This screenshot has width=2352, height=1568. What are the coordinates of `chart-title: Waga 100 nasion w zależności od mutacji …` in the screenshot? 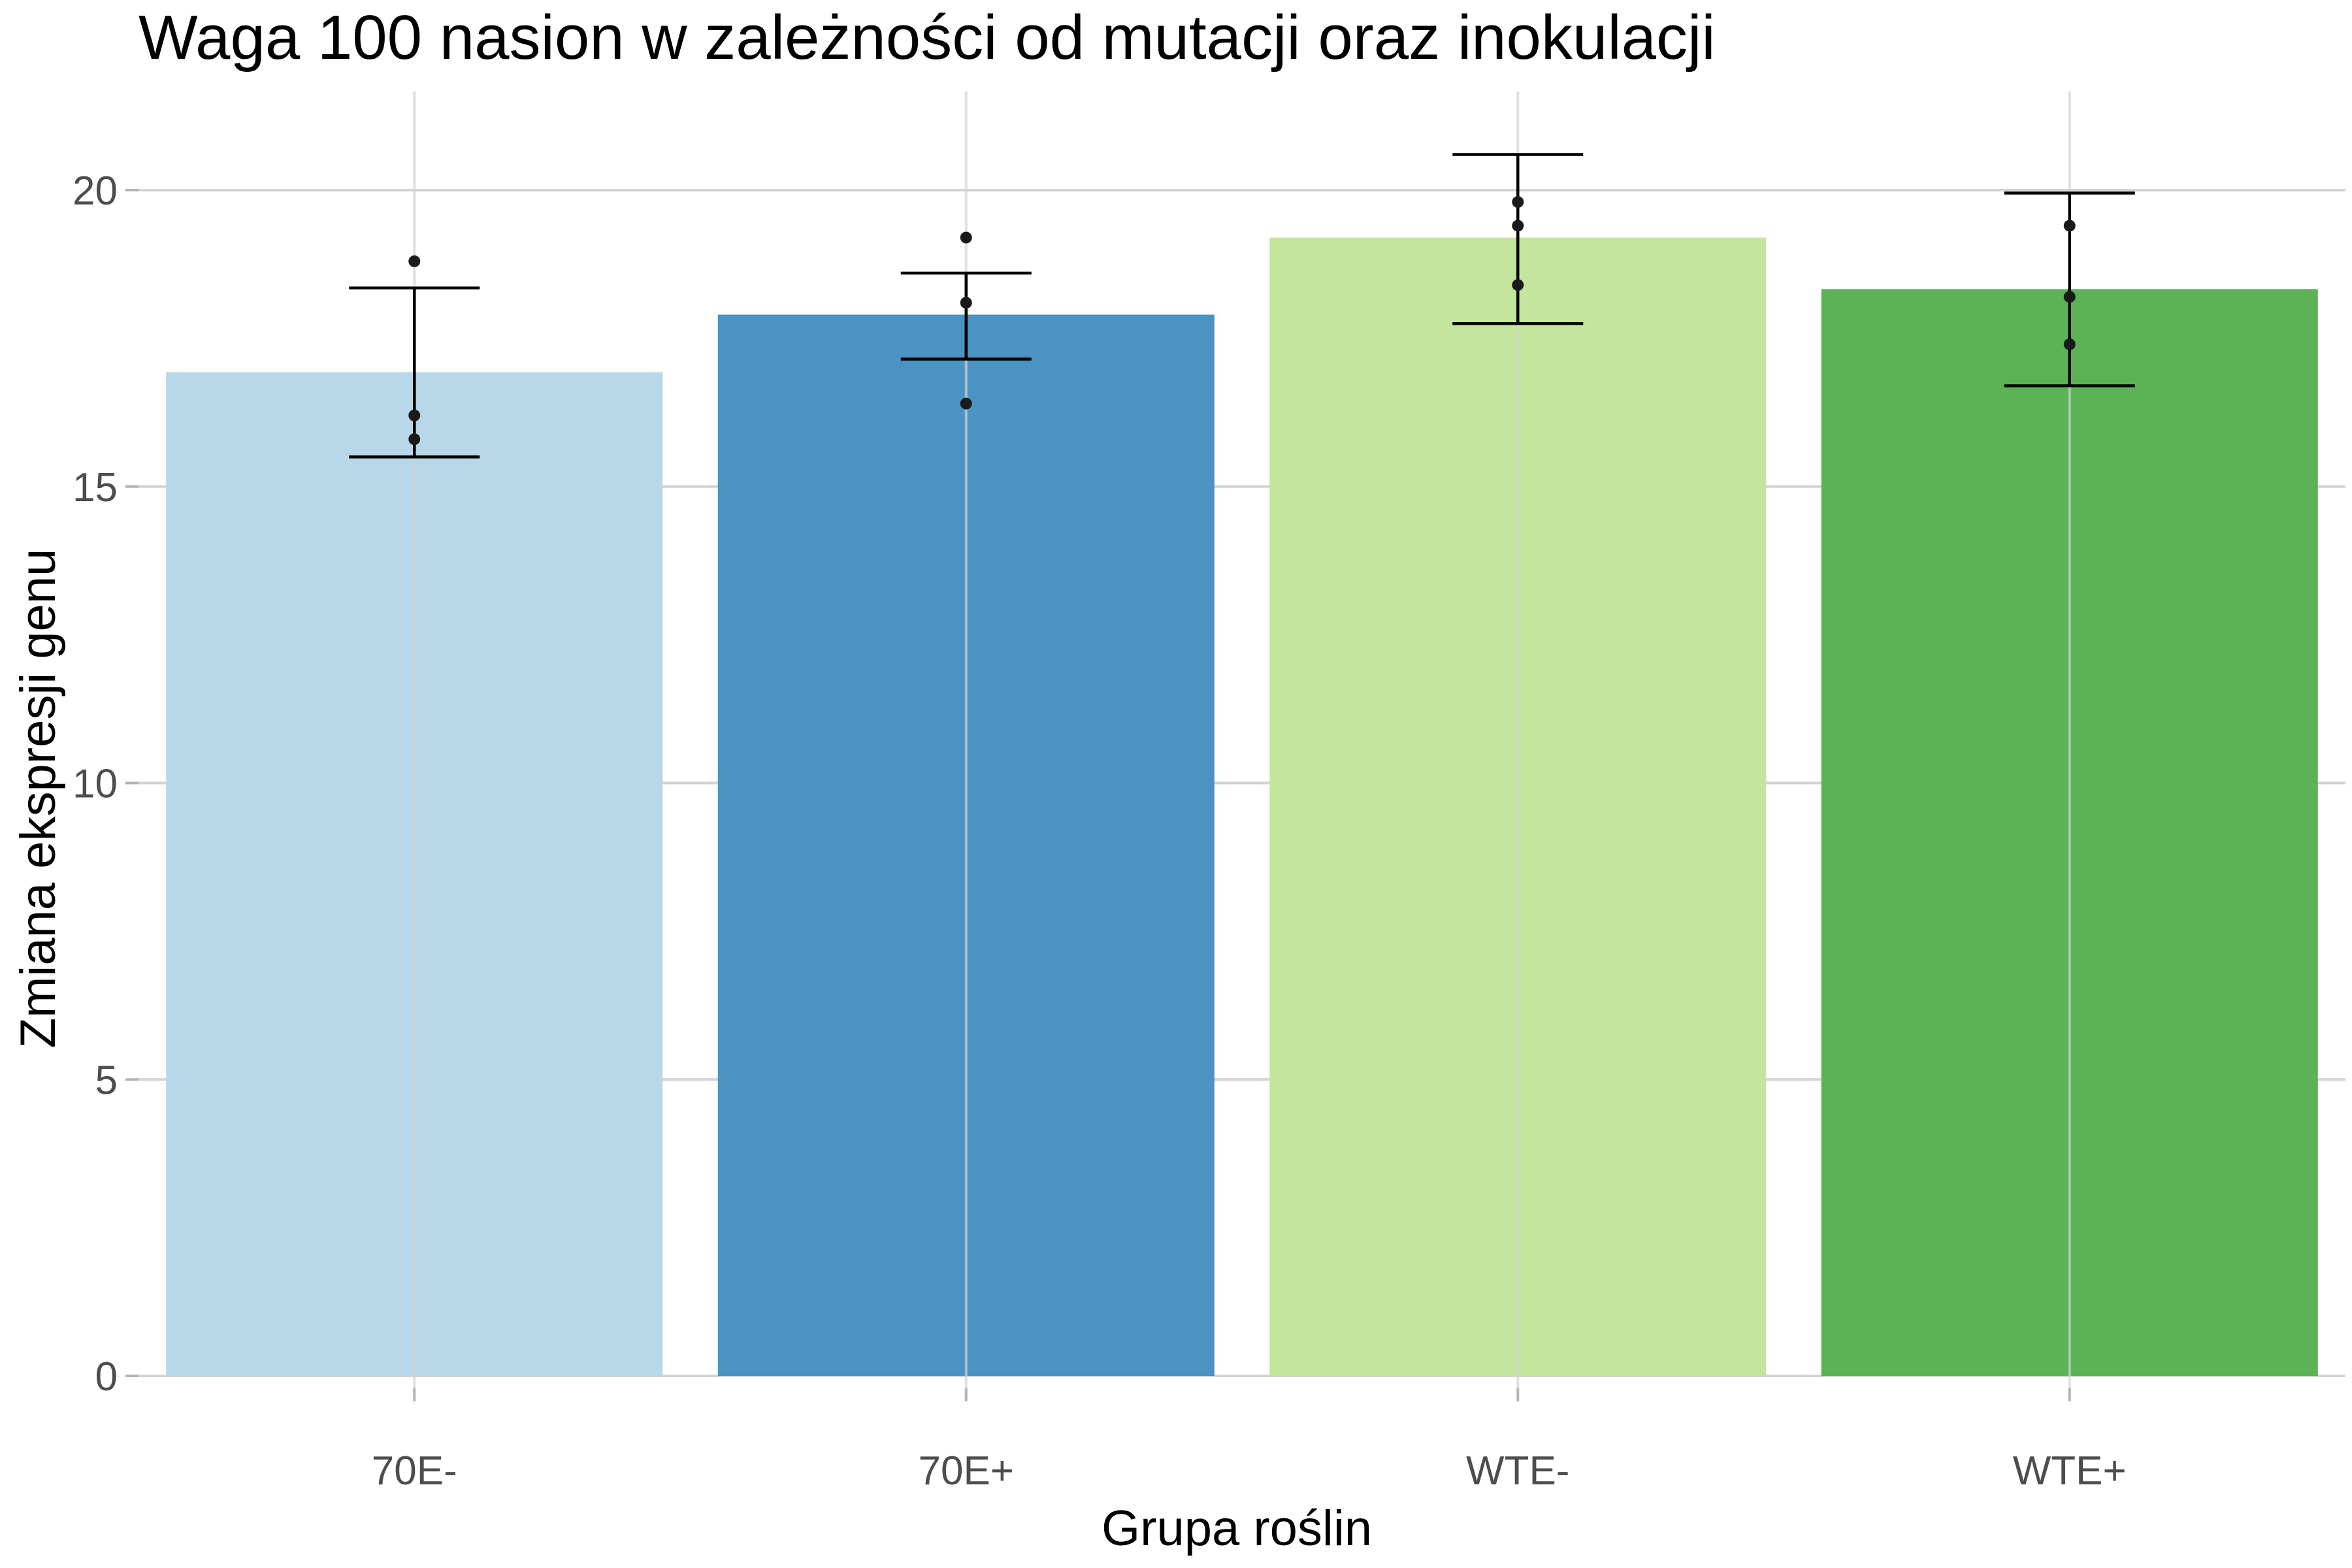 It's located at (927, 38).